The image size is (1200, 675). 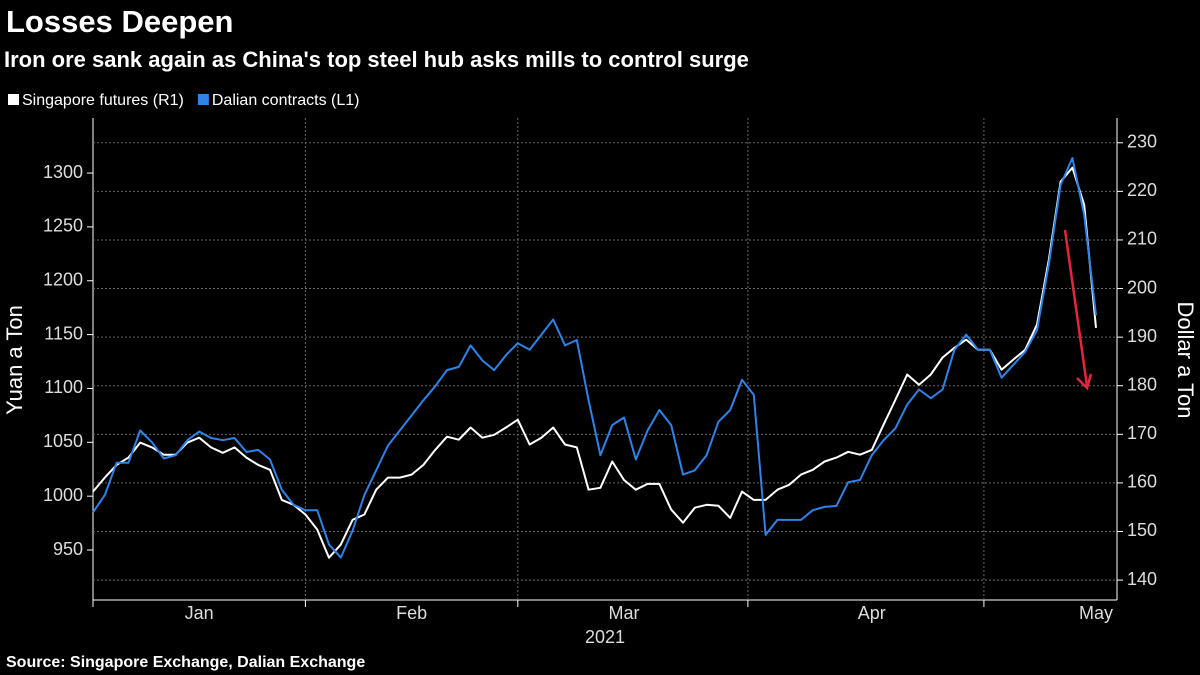 What do you see at coordinates (1142, 384) in the screenshot?
I see `y2-tick-label: 180` at bounding box center [1142, 384].